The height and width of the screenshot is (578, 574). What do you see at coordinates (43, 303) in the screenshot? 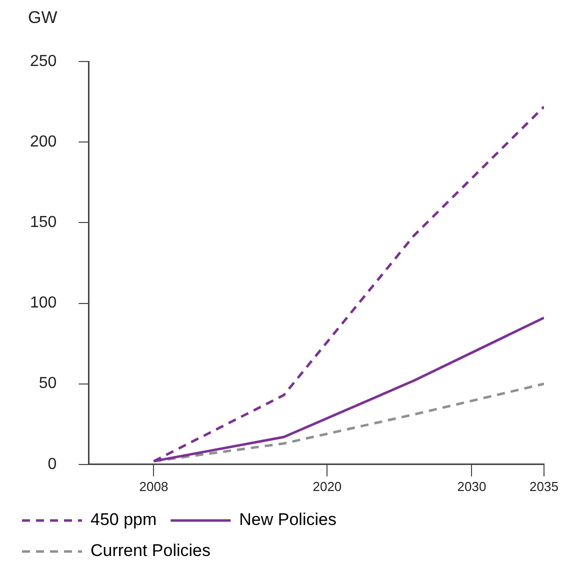
I see `y-tick-label: 100` at bounding box center [43, 303].